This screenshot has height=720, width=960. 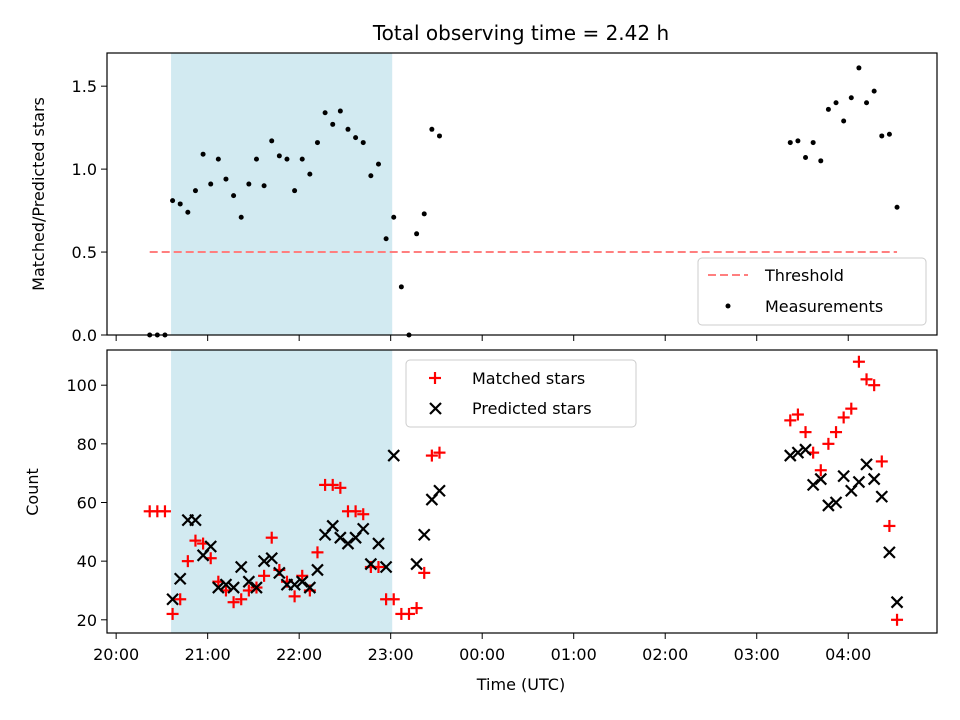 What do you see at coordinates (84, 252) in the screenshot?
I see `top-y-tick-label: 0.5` at bounding box center [84, 252].